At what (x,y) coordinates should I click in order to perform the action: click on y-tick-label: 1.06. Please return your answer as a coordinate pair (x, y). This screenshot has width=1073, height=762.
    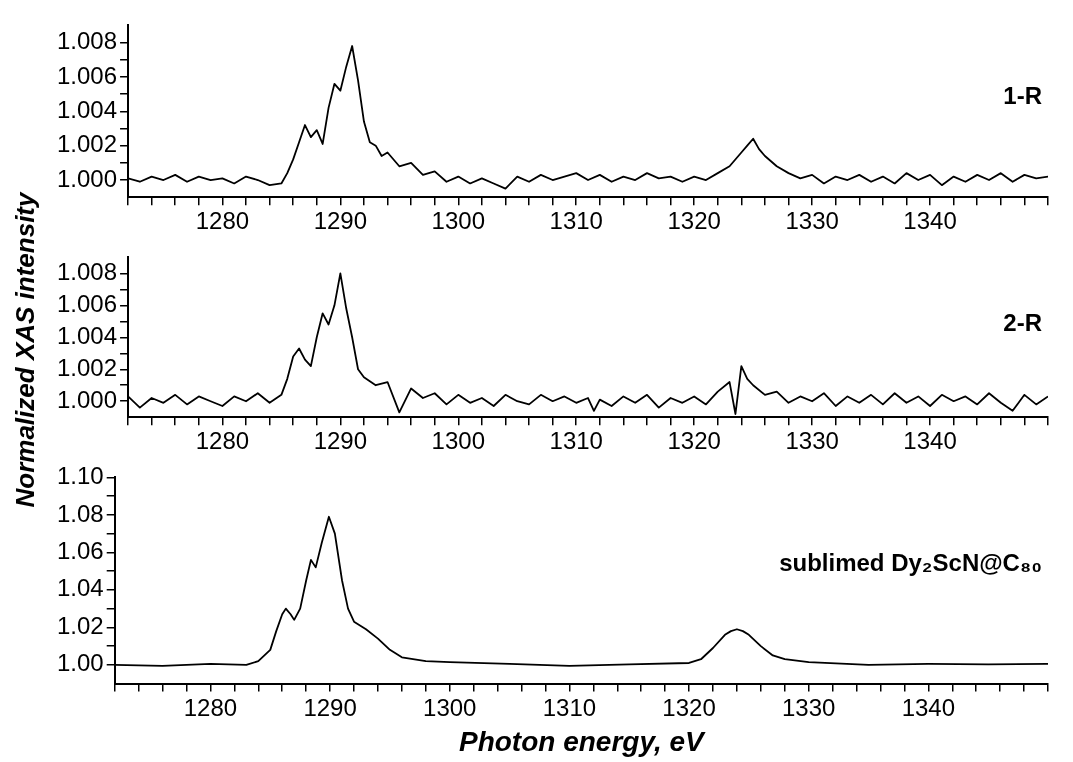
    Looking at the image, I should click on (80, 551).